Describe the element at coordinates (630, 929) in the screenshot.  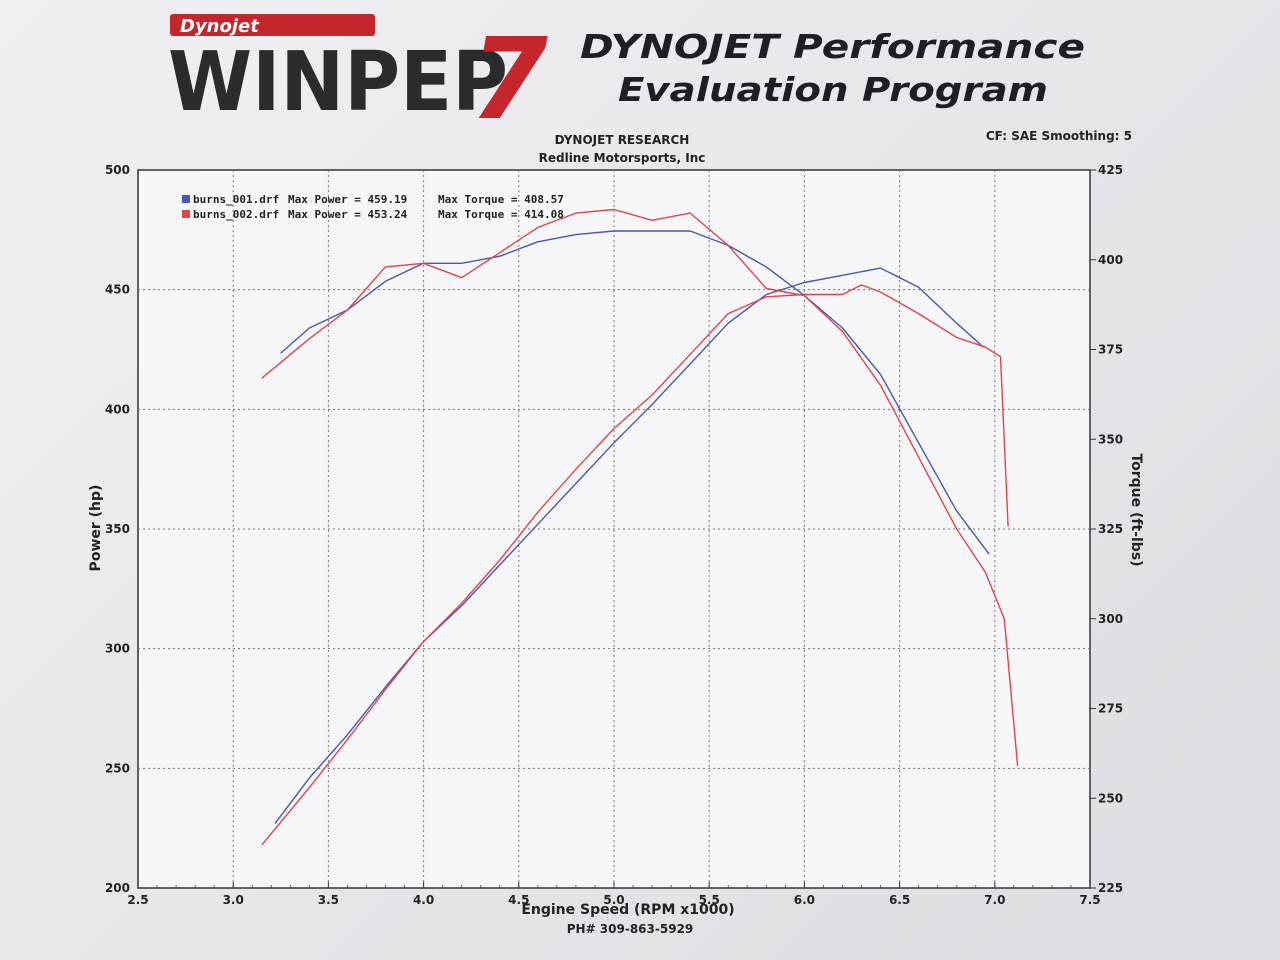
I see `phone-number: PH# 309-863-5929` at that location.